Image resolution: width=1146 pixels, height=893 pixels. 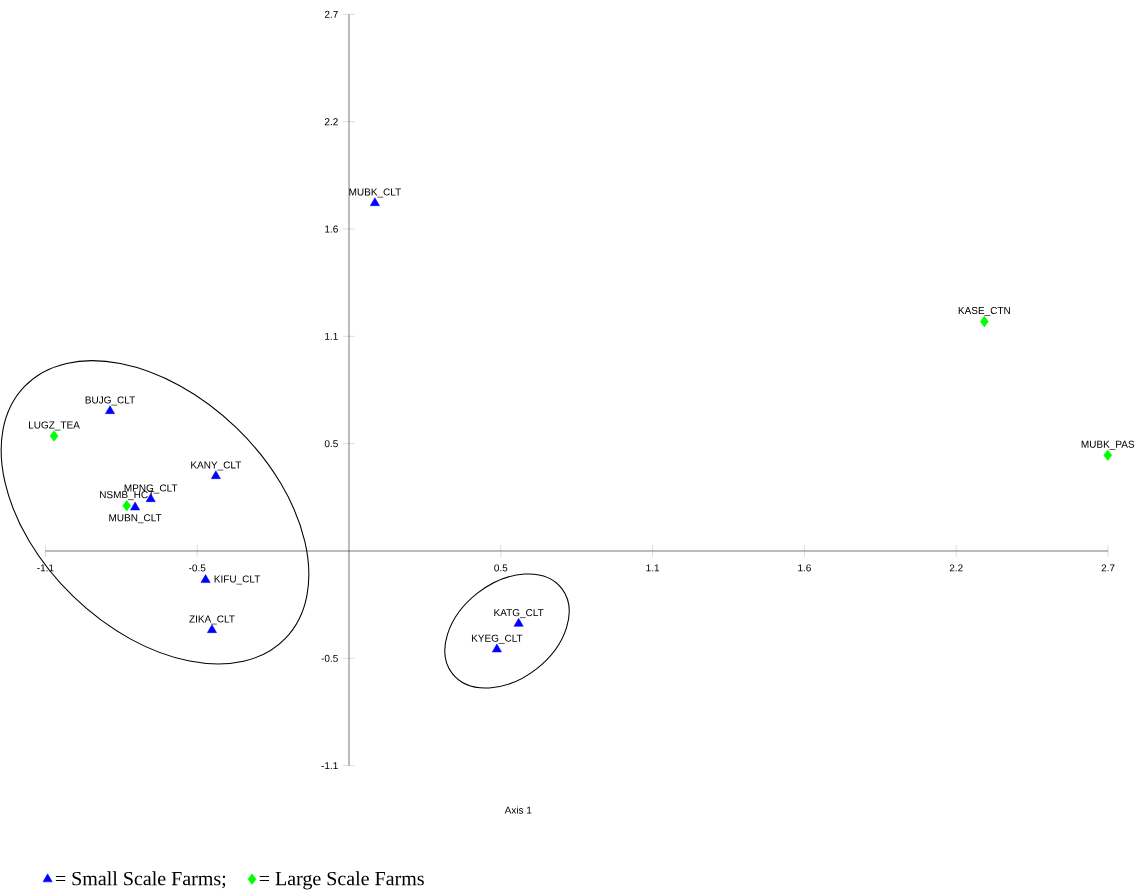 I want to click on y-tick-label: -0.5, so click(x=329, y=658).